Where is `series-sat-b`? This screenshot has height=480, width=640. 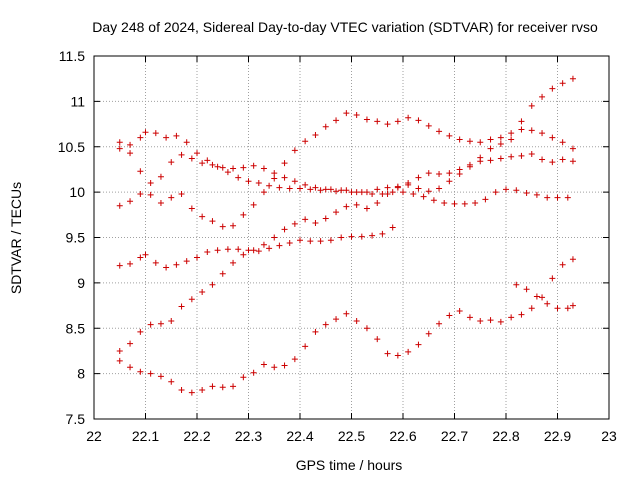
series-sat-b is located at coordinates (346, 167).